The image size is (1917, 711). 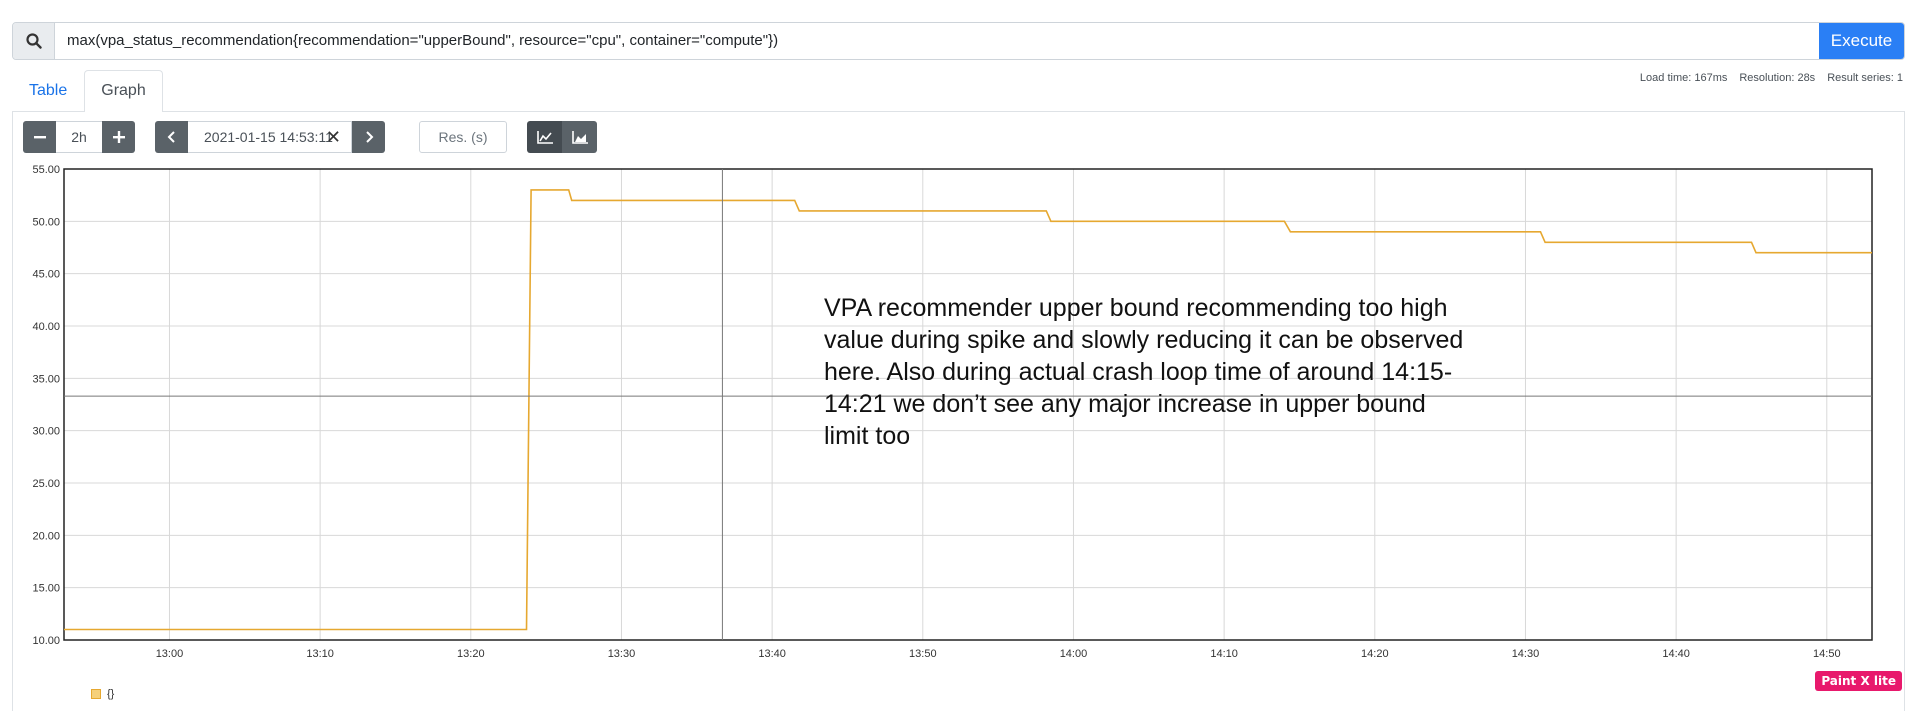 I want to click on increase-range-button, so click(x=118, y=137).